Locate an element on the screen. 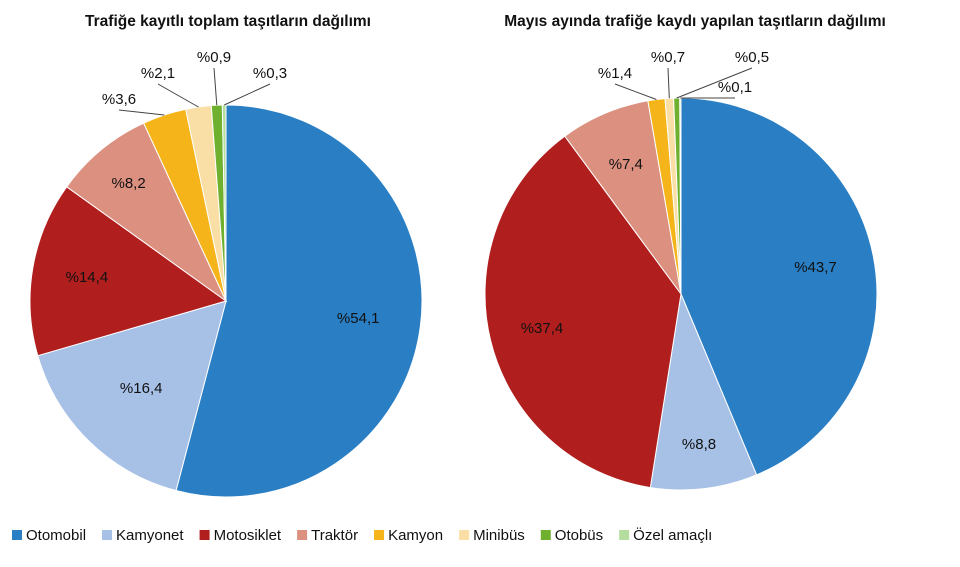 This screenshot has height=567, width=960. legend-item-motosiklet: Motosiklet is located at coordinates (240, 535).